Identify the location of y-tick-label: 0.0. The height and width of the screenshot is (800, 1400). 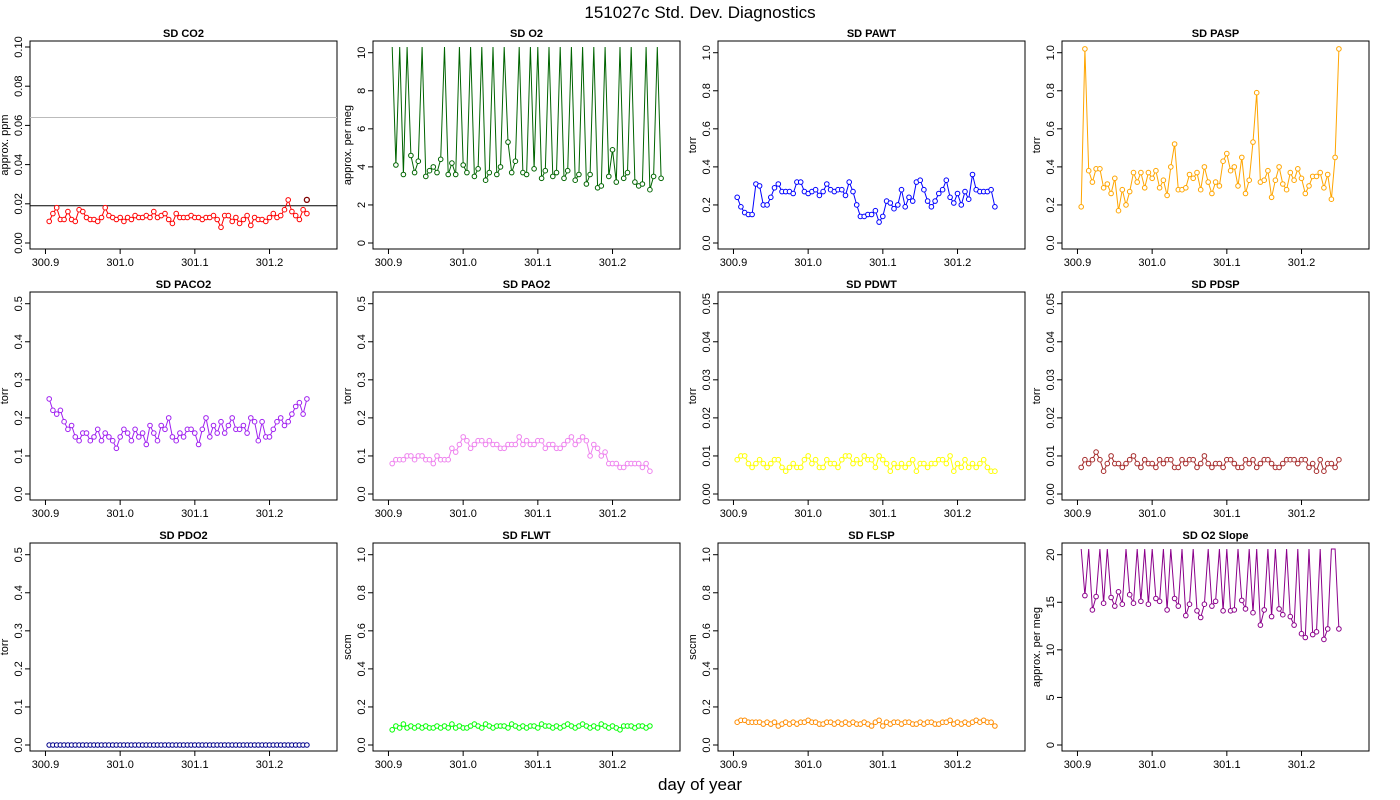
(19, 493).